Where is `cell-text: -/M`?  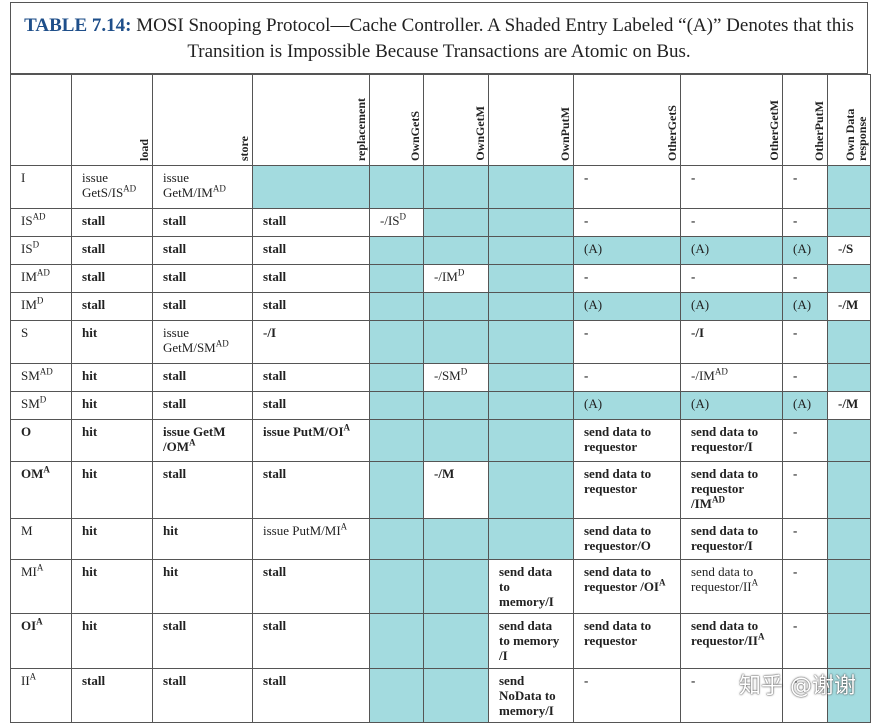
cell-text: -/M is located at coordinates (848, 304).